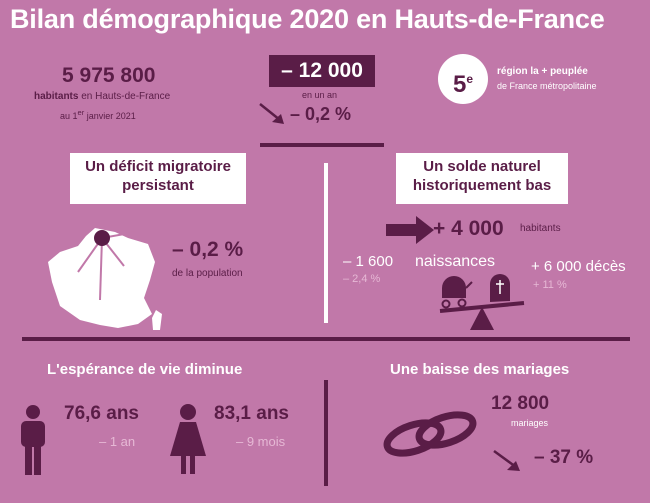 The image size is (650, 503). I want to click on migration-value: – 0,2 %, so click(208, 249).